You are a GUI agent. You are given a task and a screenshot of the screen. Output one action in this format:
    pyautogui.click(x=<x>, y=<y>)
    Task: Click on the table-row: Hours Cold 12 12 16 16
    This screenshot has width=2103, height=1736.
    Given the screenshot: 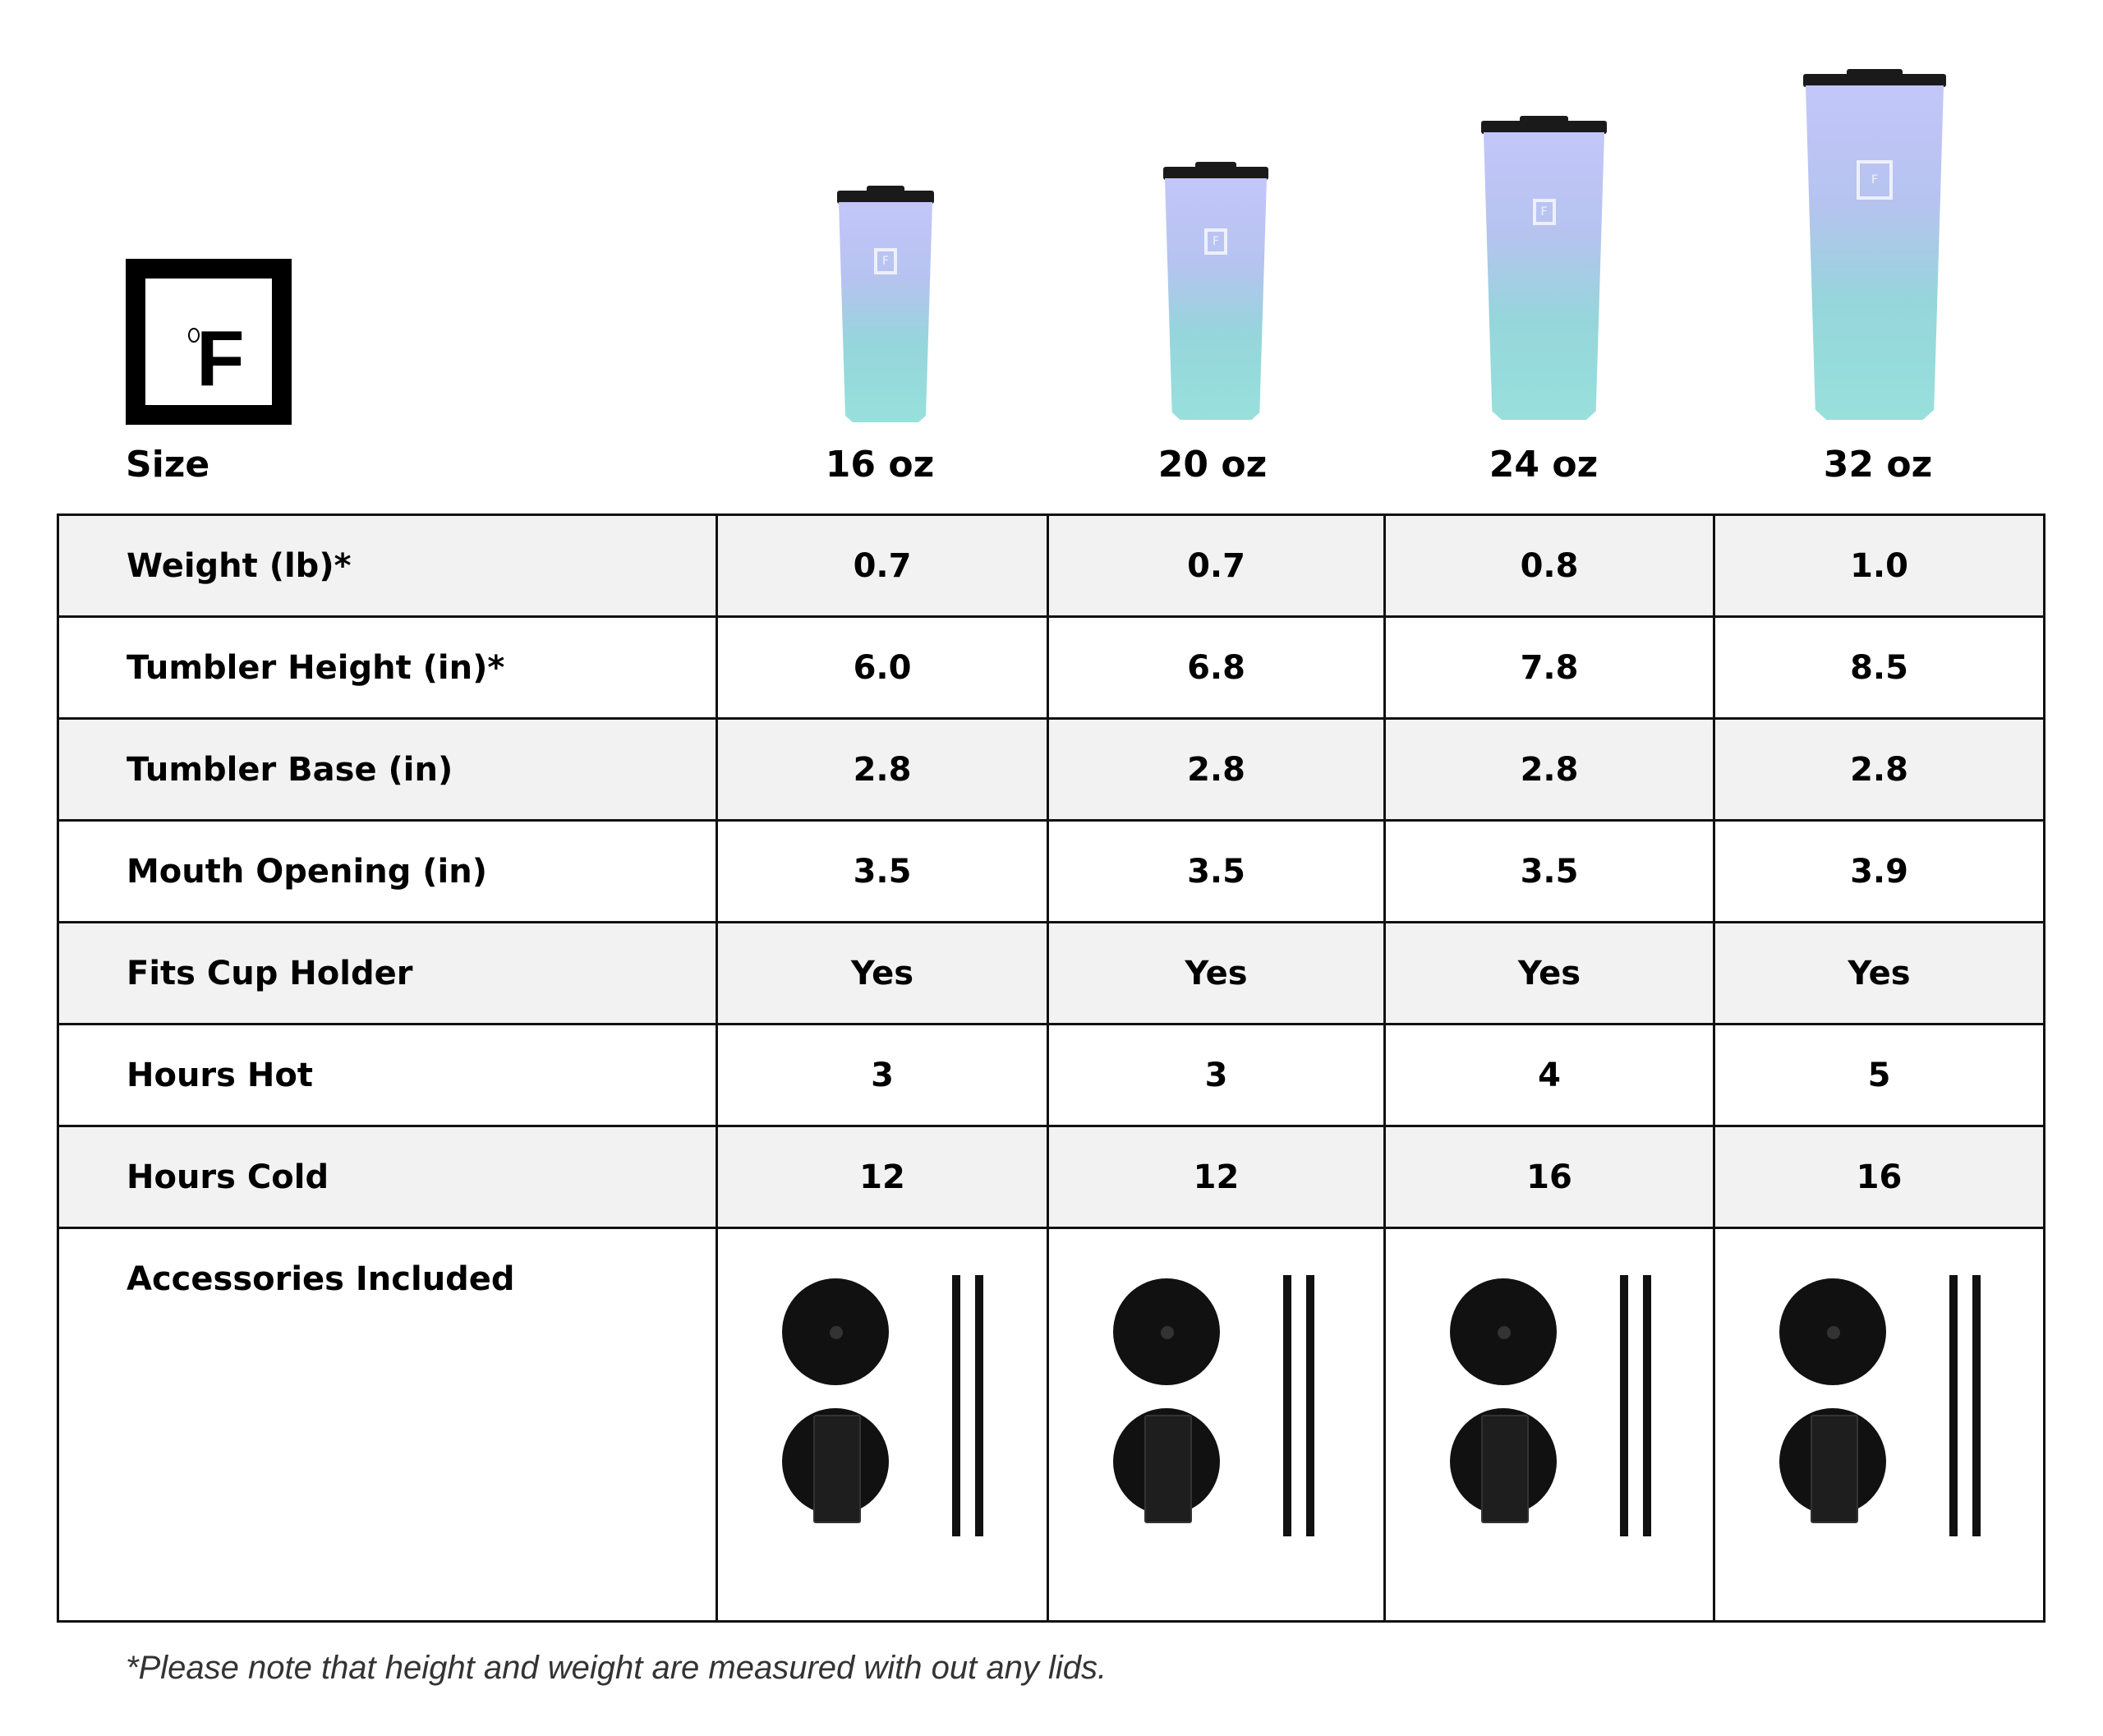 What is the action you would take?
    pyautogui.click(x=1051, y=1177)
    